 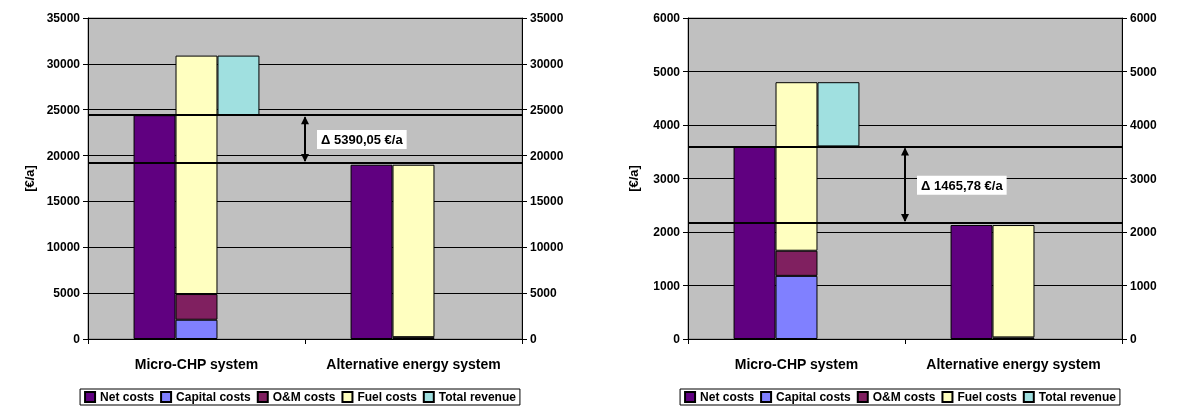 I want to click on y2-tick-label: 4000, so click(x=1144, y=125).